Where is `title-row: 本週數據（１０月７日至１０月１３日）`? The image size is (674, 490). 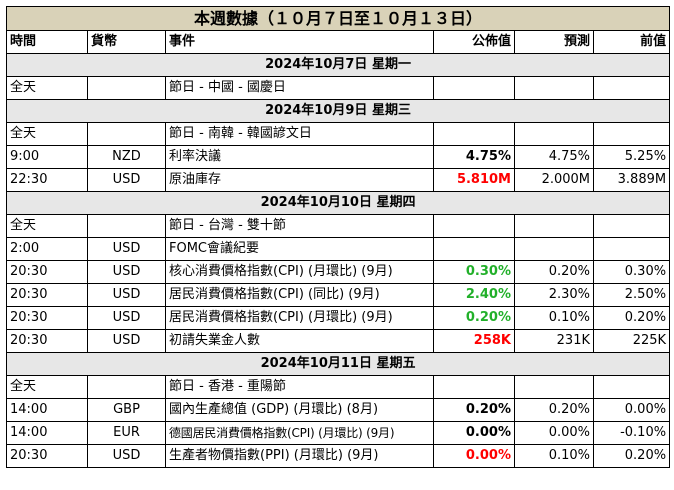
title-row: 本週數據（１０月７日至１０月１３日） is located at coordinates (338, 18).